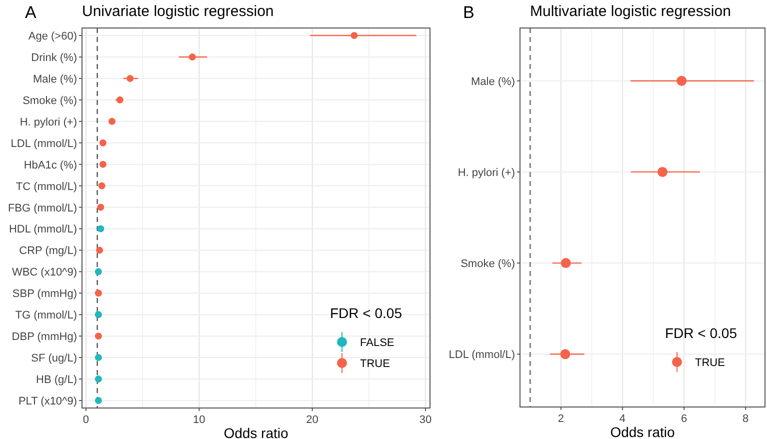 This screenshot has width=767, height=439. I want to click on x-tick-label: 6, so click(684, 419).